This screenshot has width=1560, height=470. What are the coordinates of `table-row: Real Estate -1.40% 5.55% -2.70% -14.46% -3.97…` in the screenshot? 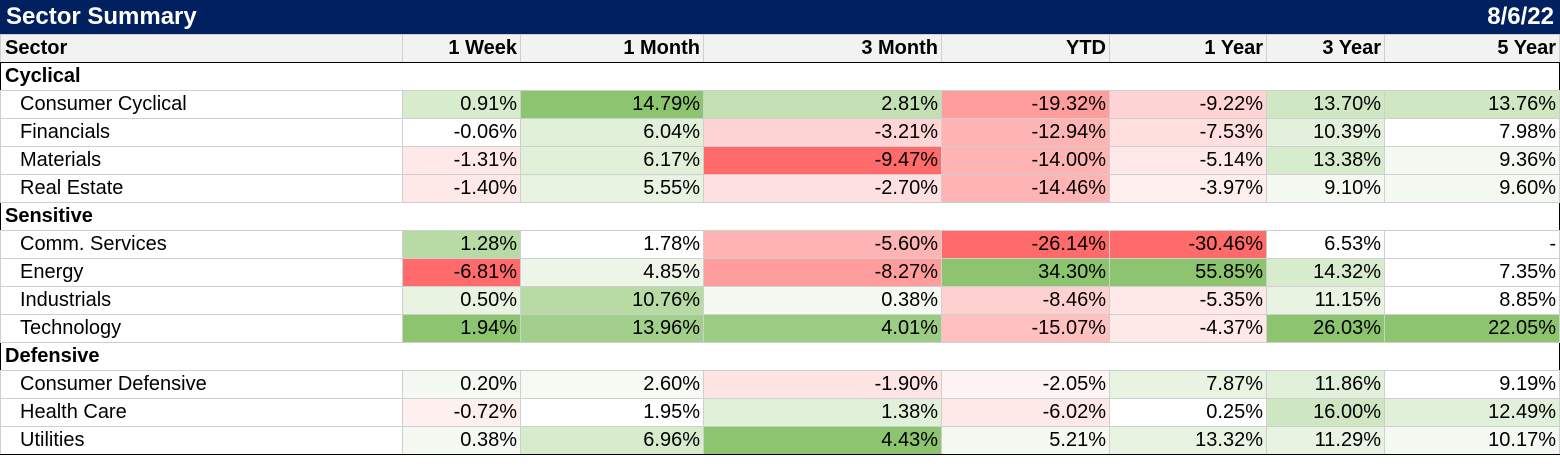 It's located at (780, 188).